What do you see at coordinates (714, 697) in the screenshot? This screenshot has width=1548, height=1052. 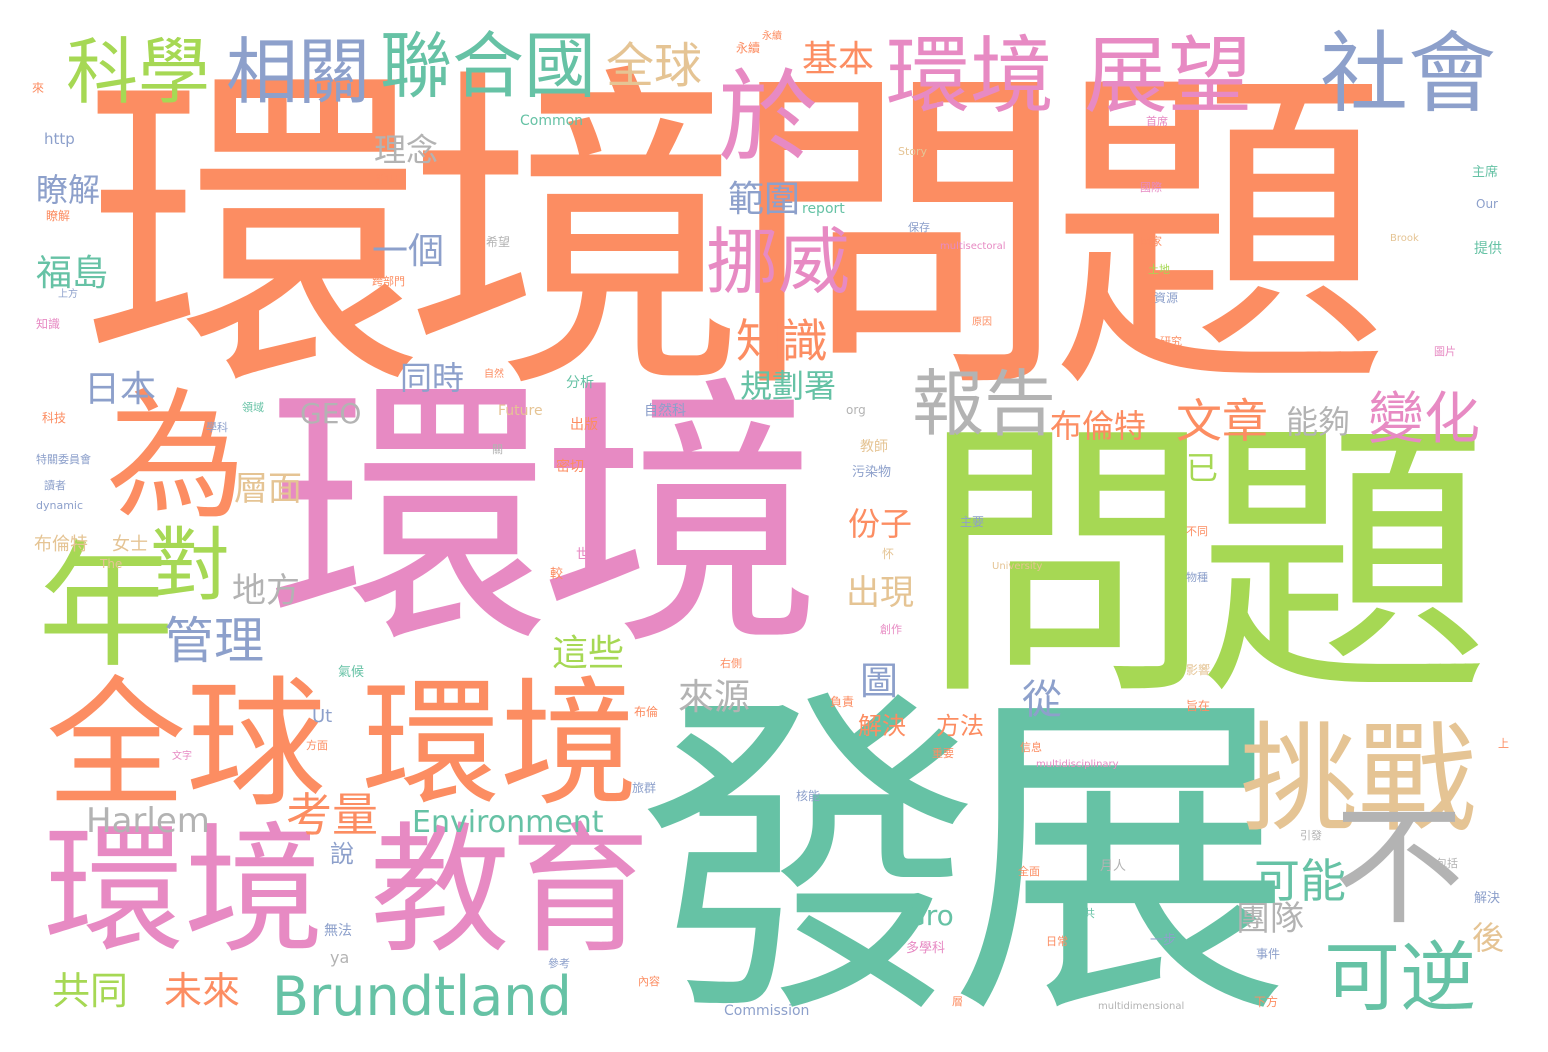 I see `word: 來源` at bounding box center [714, 697].